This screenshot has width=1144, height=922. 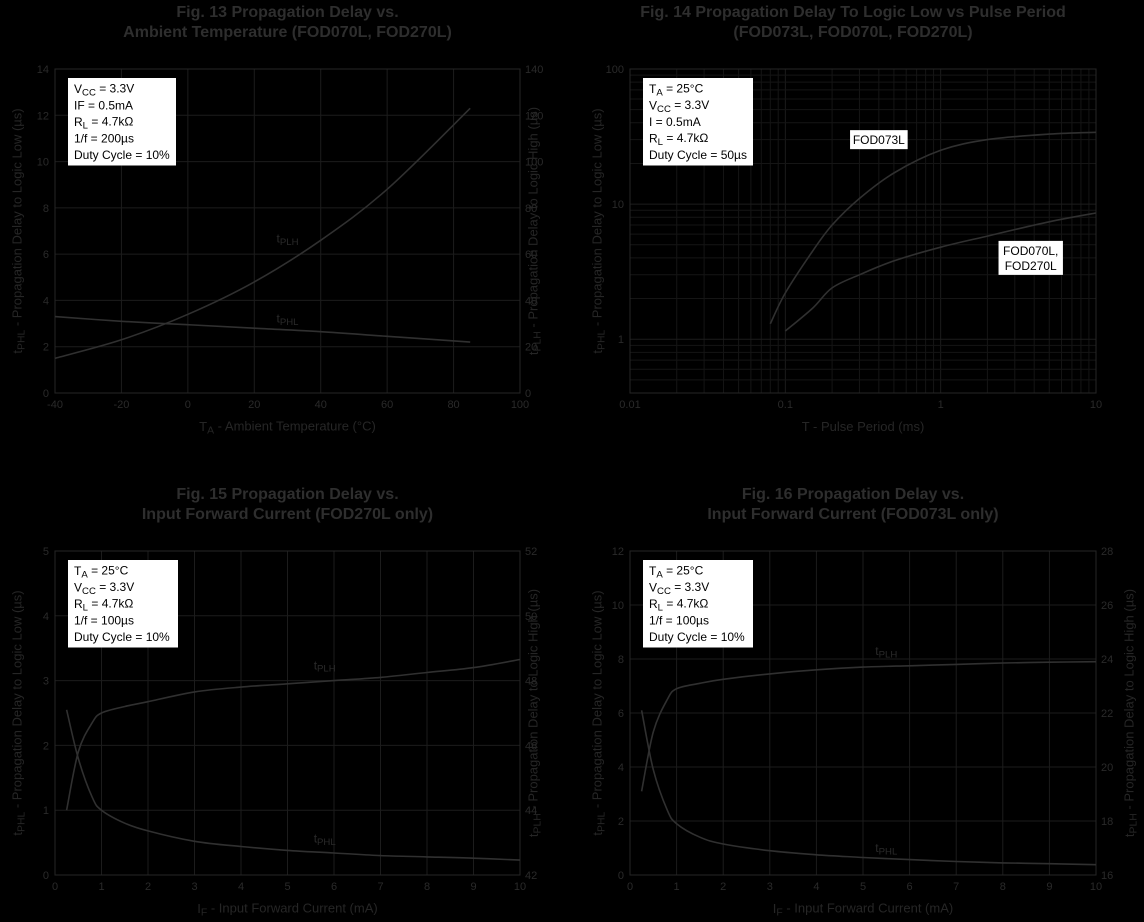 I want to click on y2-tick-label: 46, so click(x=531, y=746).